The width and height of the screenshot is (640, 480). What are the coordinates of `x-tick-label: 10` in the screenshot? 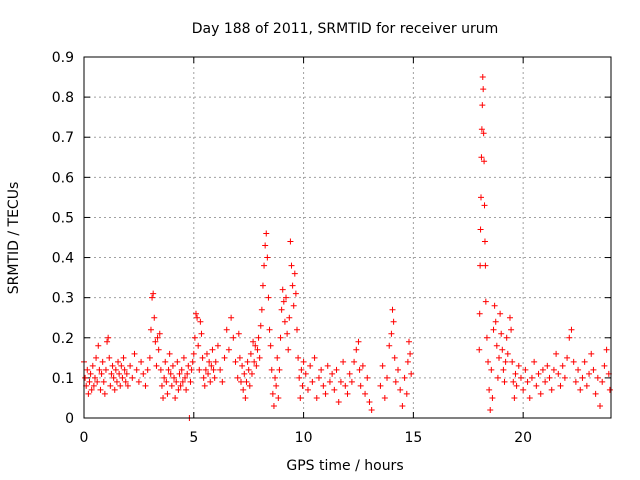 It's located at (304, 438).